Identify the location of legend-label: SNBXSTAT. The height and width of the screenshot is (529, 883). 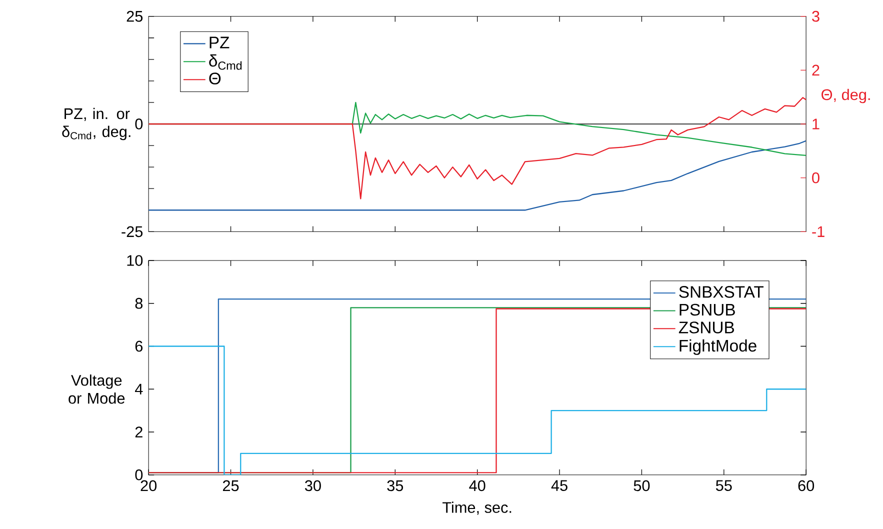
(721, 292).